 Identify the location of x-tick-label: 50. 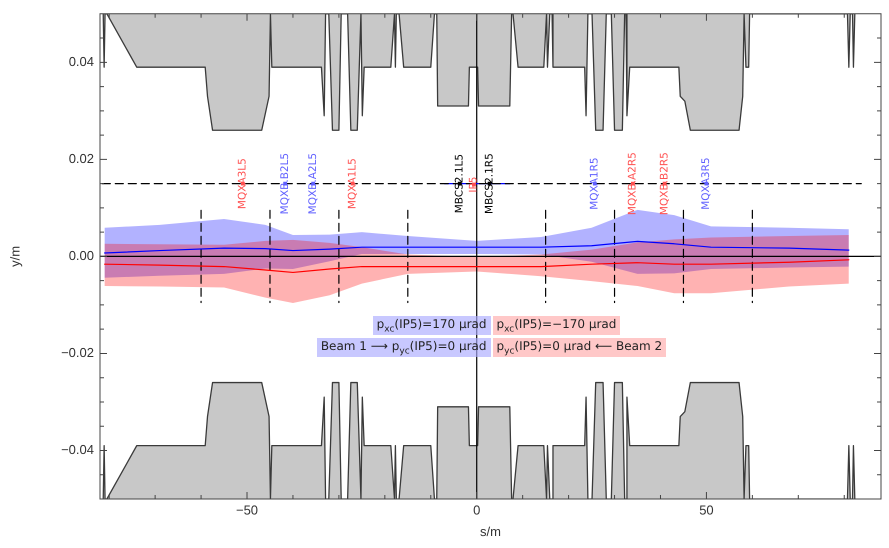
(706, 510).